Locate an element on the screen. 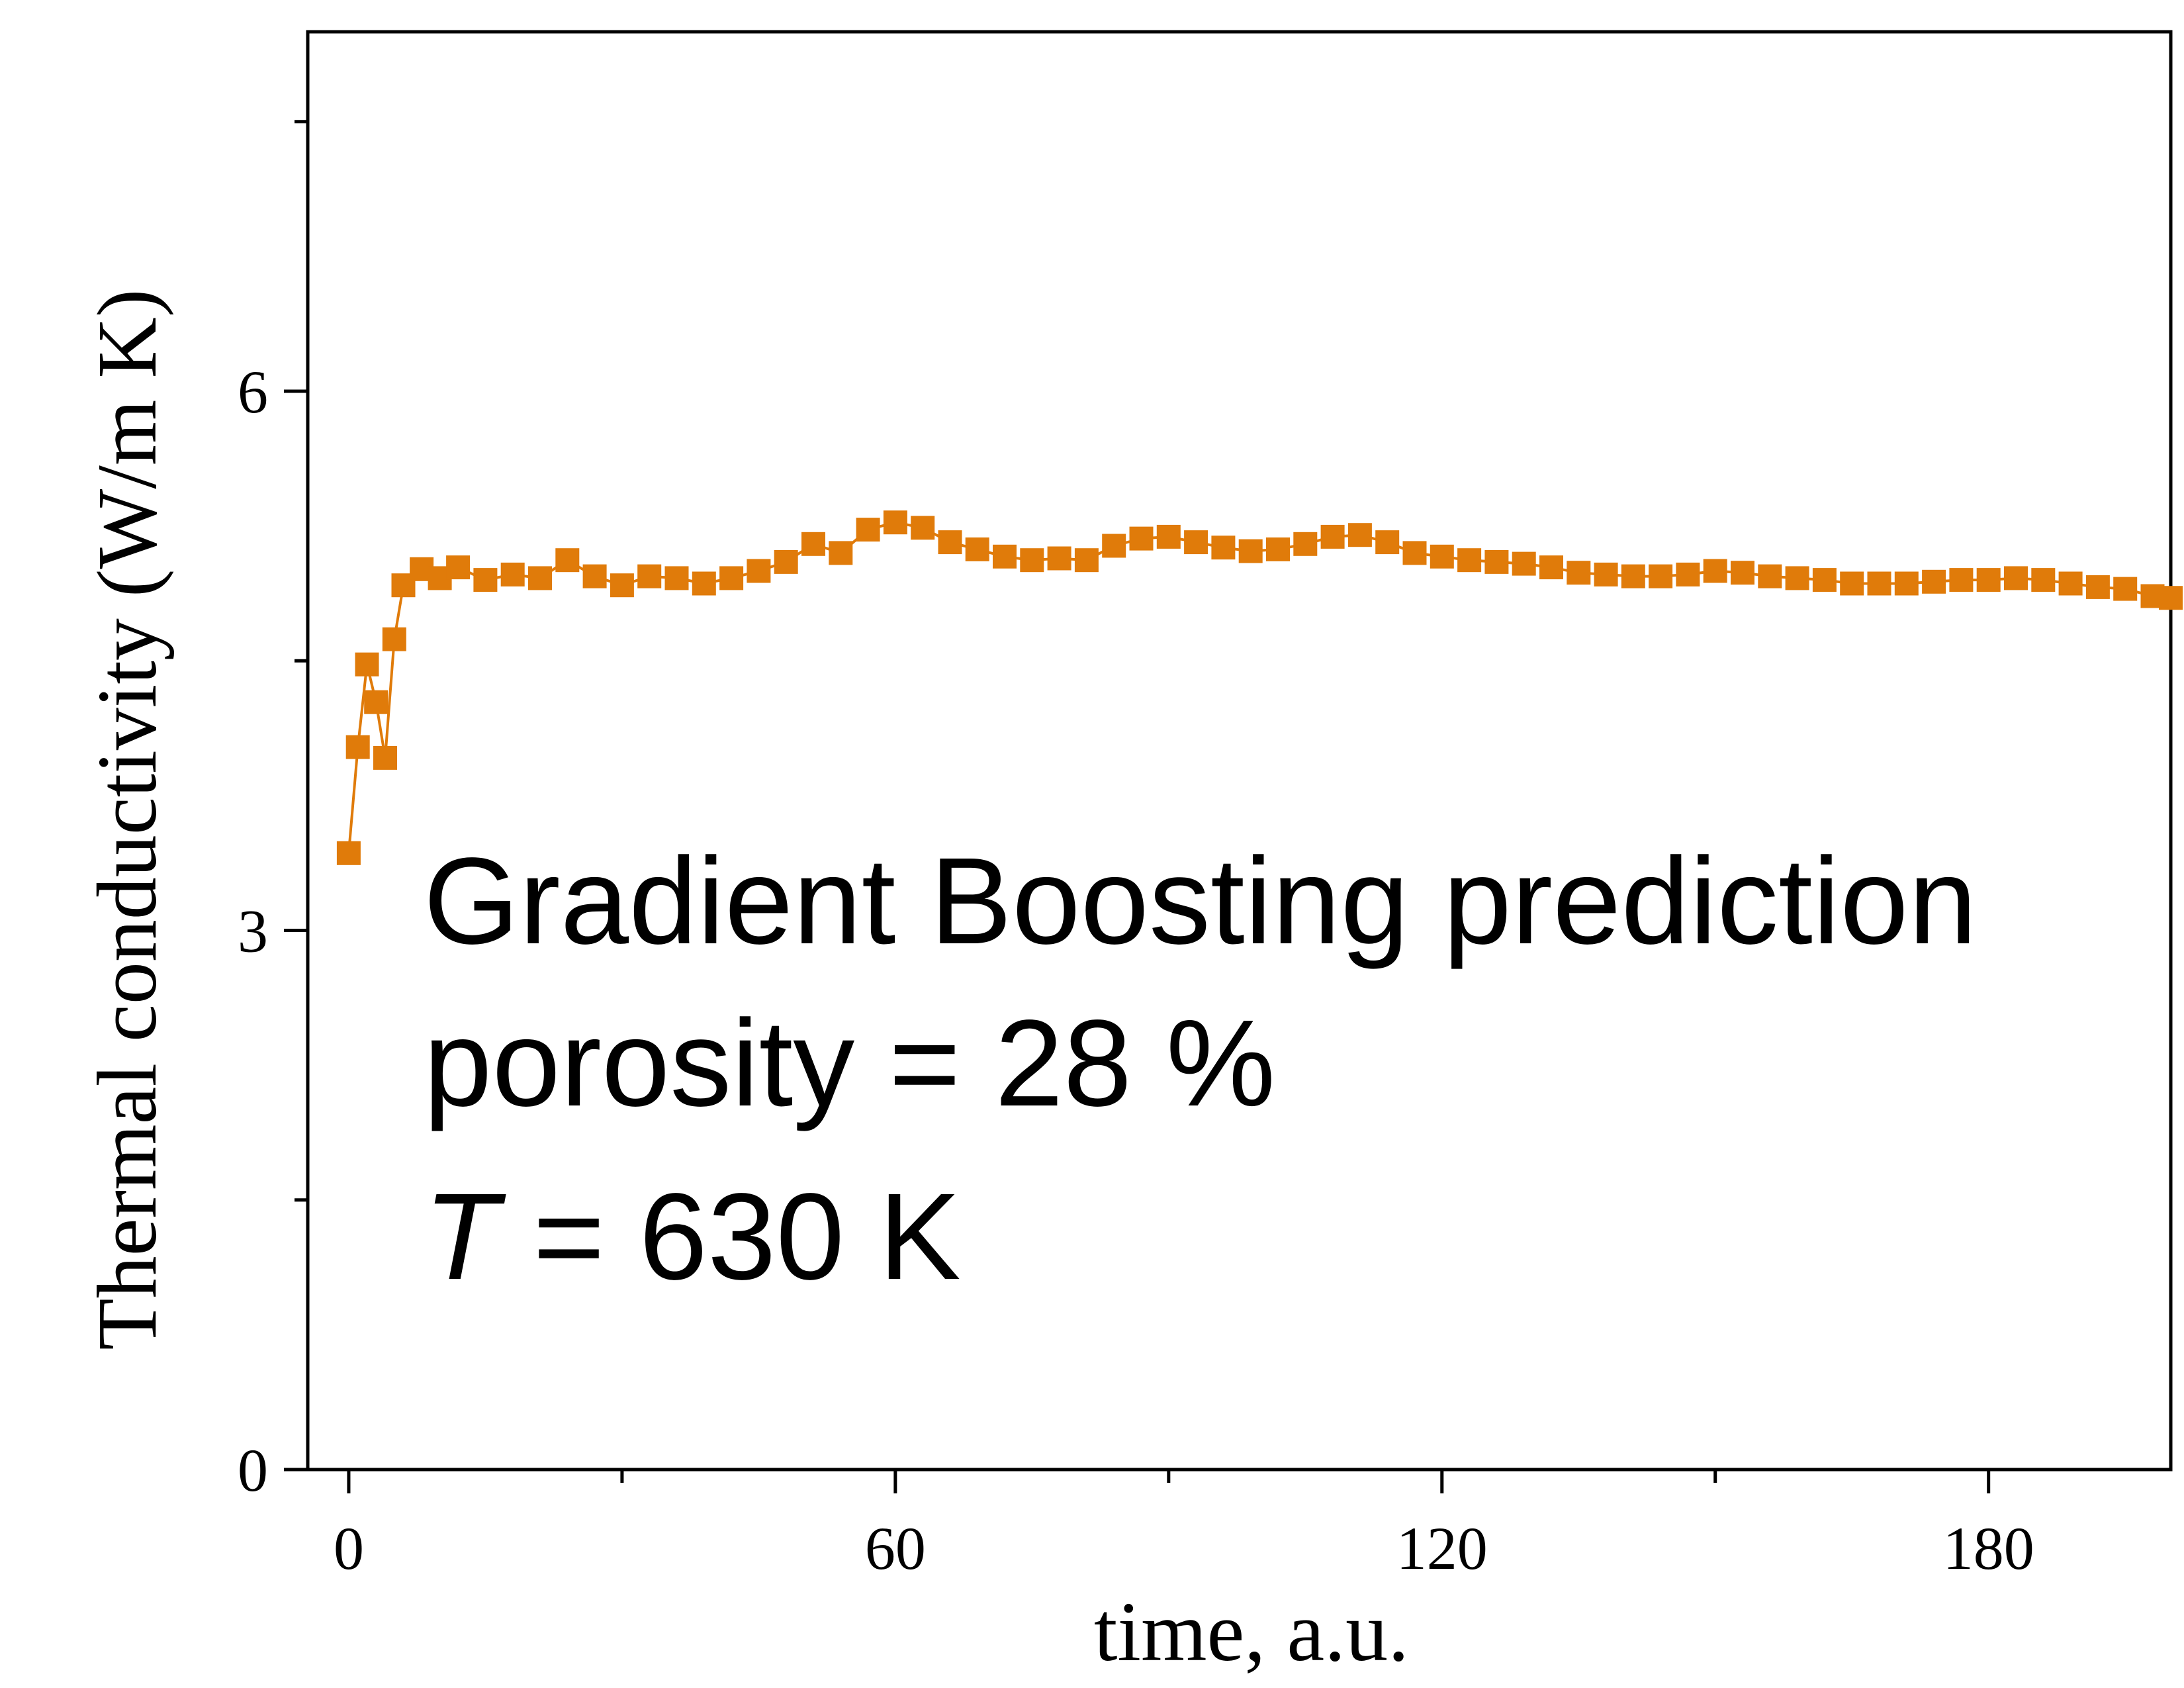 The height and width of the screenshot is (1688, 2184). x-axis-title: time, a.u. is located at coordinates (1251, 1632).